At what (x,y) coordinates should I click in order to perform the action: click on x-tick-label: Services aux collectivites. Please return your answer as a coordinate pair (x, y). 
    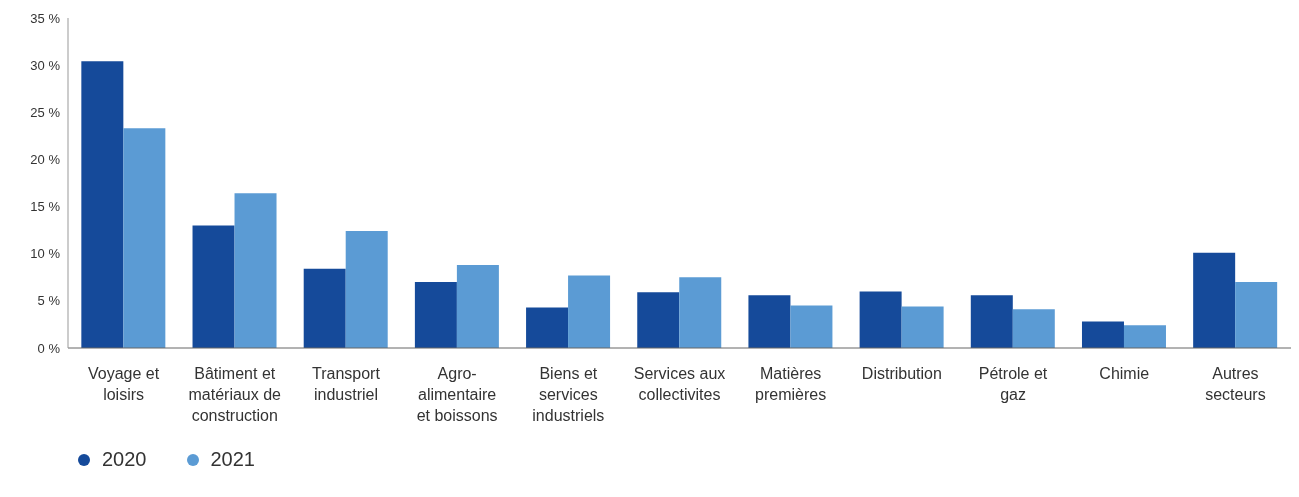
    Looking at the image, I should click on (679, 383).